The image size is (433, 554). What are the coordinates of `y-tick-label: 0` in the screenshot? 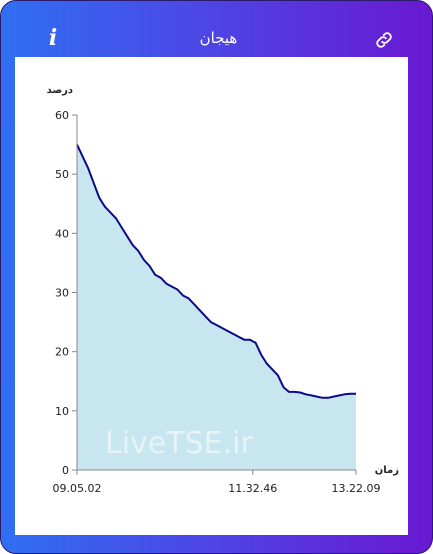 It's located at (65, 470).